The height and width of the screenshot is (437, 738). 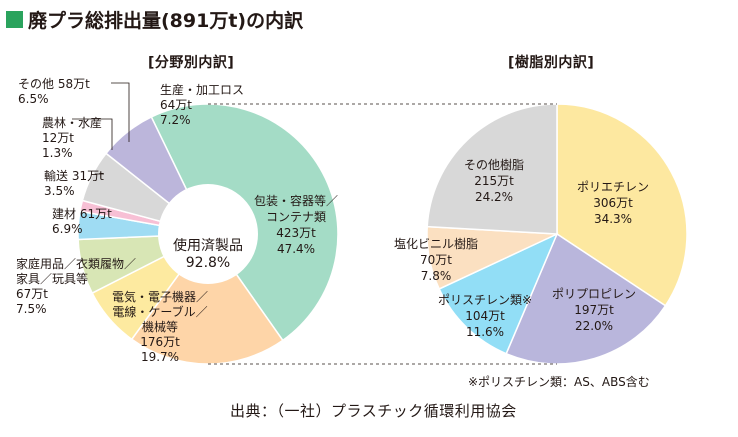 What do you see at coordinates (202, 104) in the screenshot?
I see `field-slice-label-7: 生産・加工ロス 64万t 7.2%` at bounding box center [202, 104].